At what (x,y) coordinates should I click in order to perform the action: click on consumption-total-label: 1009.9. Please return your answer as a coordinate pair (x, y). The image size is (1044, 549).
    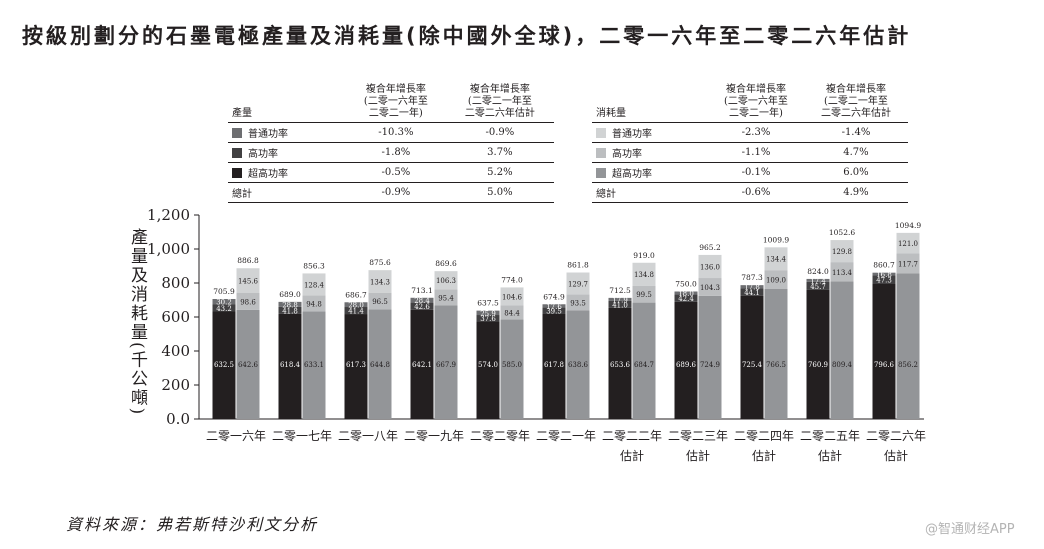
    Looking at the image, I should click on (776, 239).